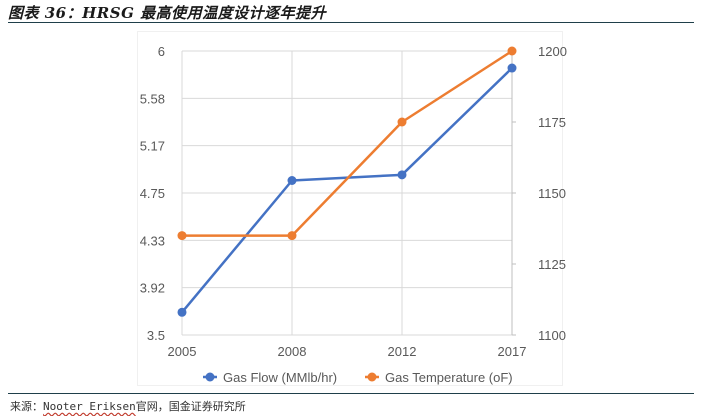 The height and width of the screenshot is (416, 702). Describe the element at coordinates (152, 98) in the screenshot. I see `left-tick-label: 5.58` at that location.